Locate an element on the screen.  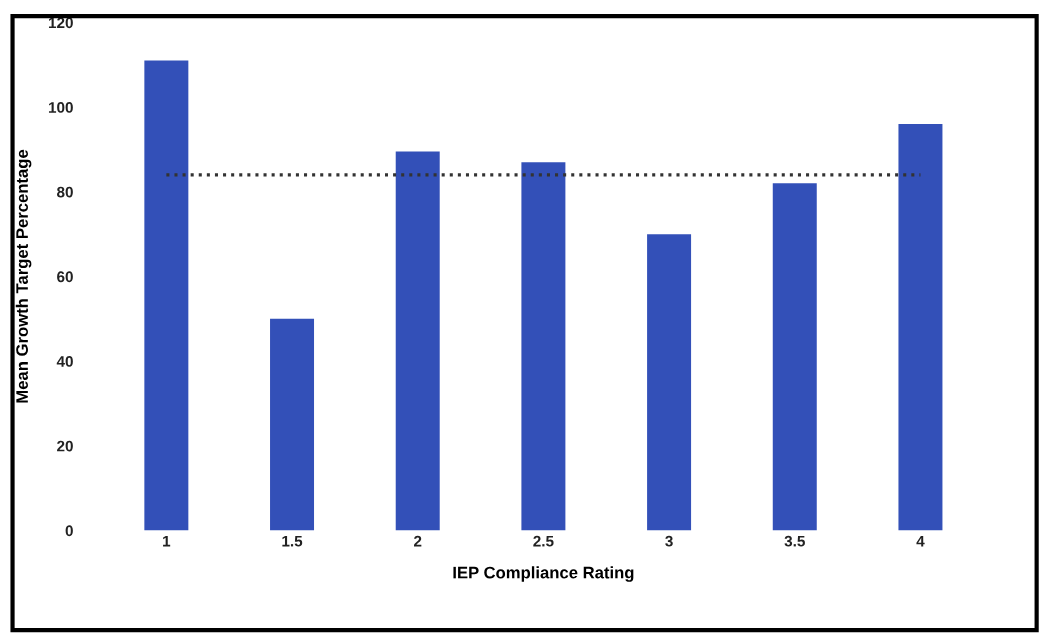
x-tick-label: 2 is located at coordinates (418, 541).